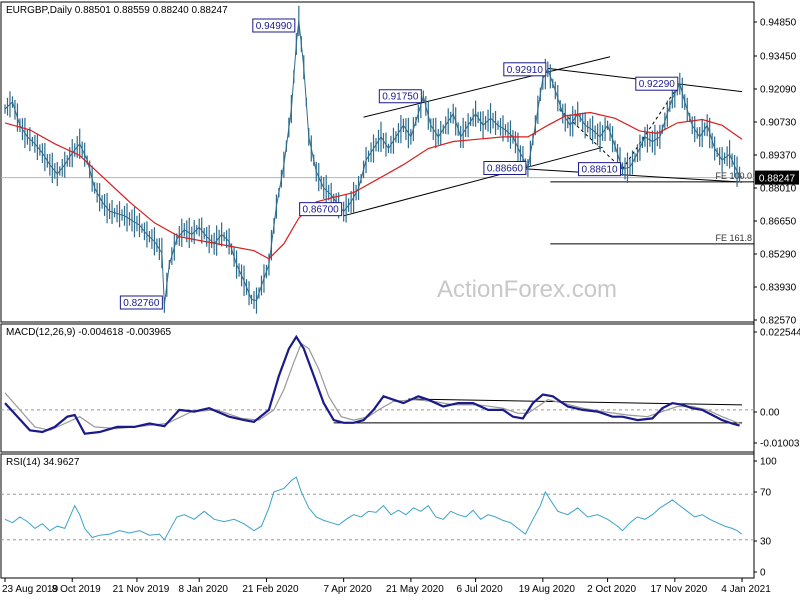 The height and width of the screenshot is (605, 800). I want to click on price-y-tick-label: 0.82570, so click(778, 321).